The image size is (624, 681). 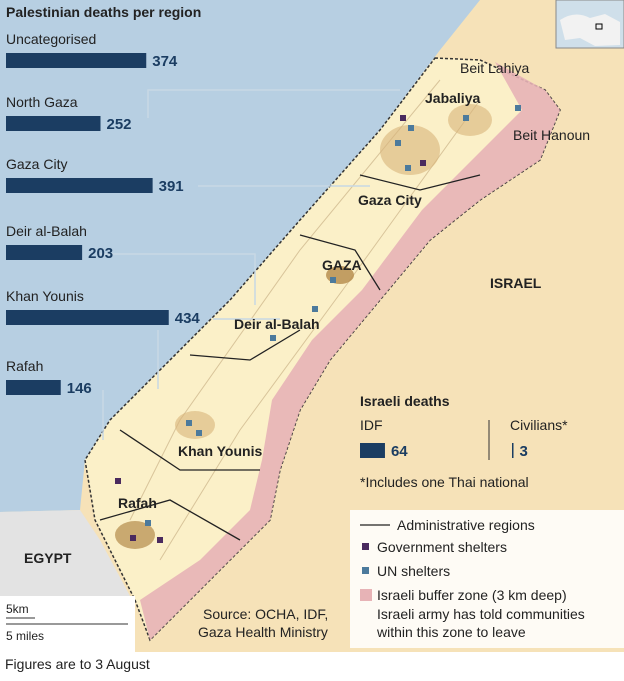 What do you see at coordinates (77, 664) in the screenshot?
I see `footnote: Figures are to 3 August` at bounding box center [77, 664].